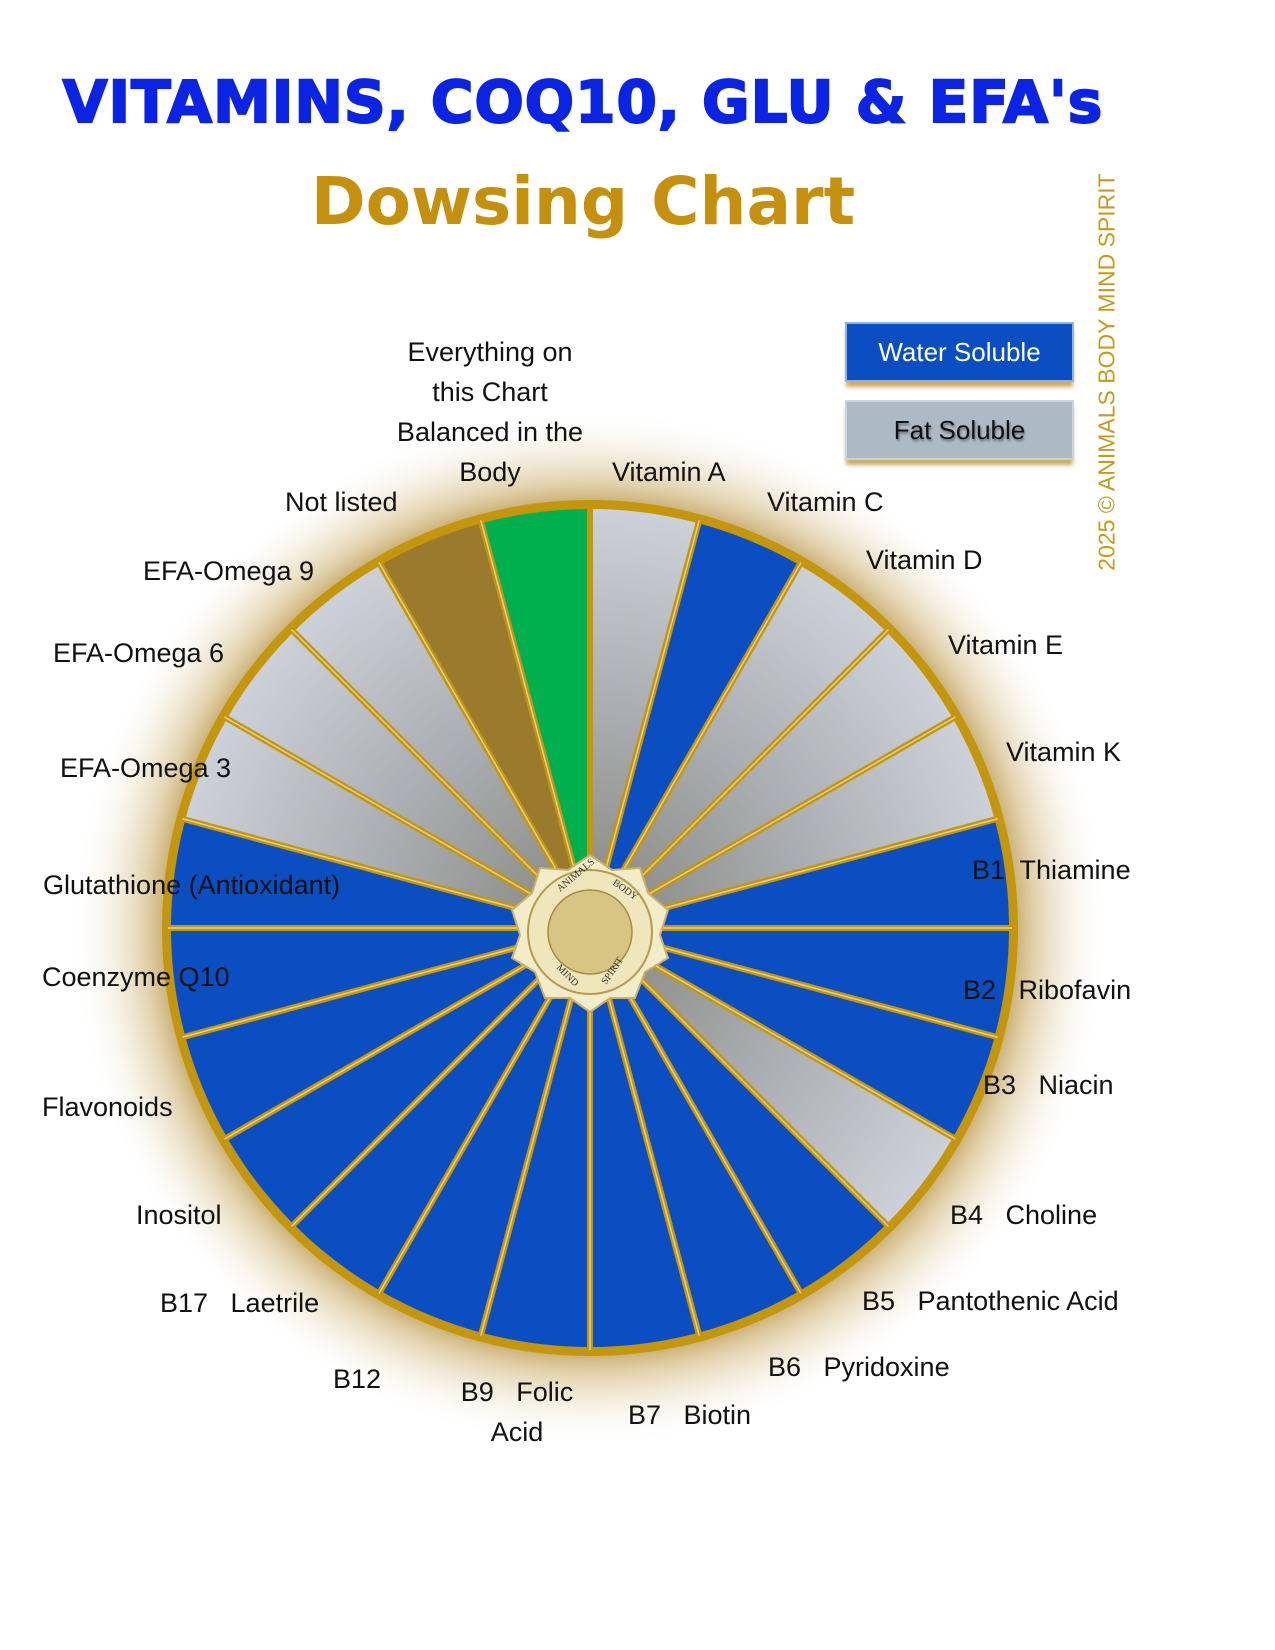 Image resolution: width=1275 pixels, height=1650 pixels. Describe the element at coordinates (192, 885) in the screenshot. I see `segment-label: Glutathione (Antioxidant)` at that location.